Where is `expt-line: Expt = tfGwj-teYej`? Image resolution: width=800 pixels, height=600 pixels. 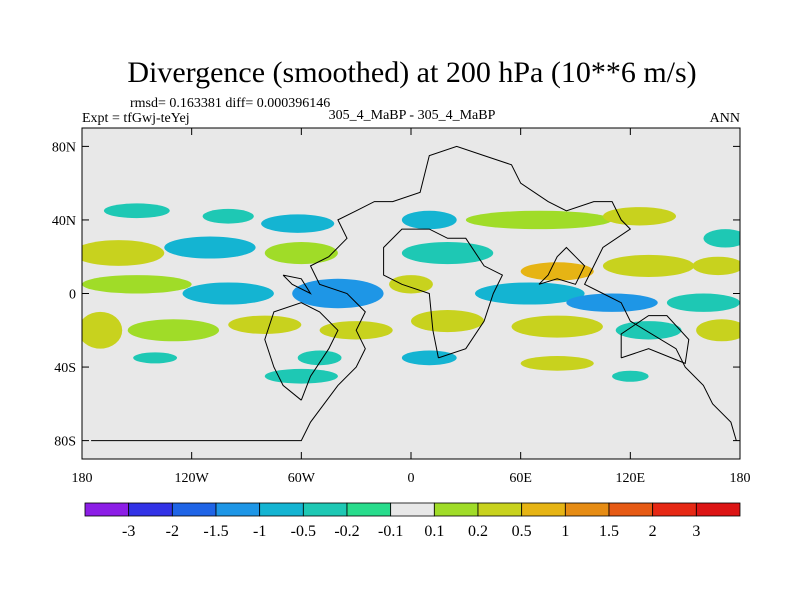
expt-line: Expt = tfGwj-teYej is located at coordinates (136, 118).